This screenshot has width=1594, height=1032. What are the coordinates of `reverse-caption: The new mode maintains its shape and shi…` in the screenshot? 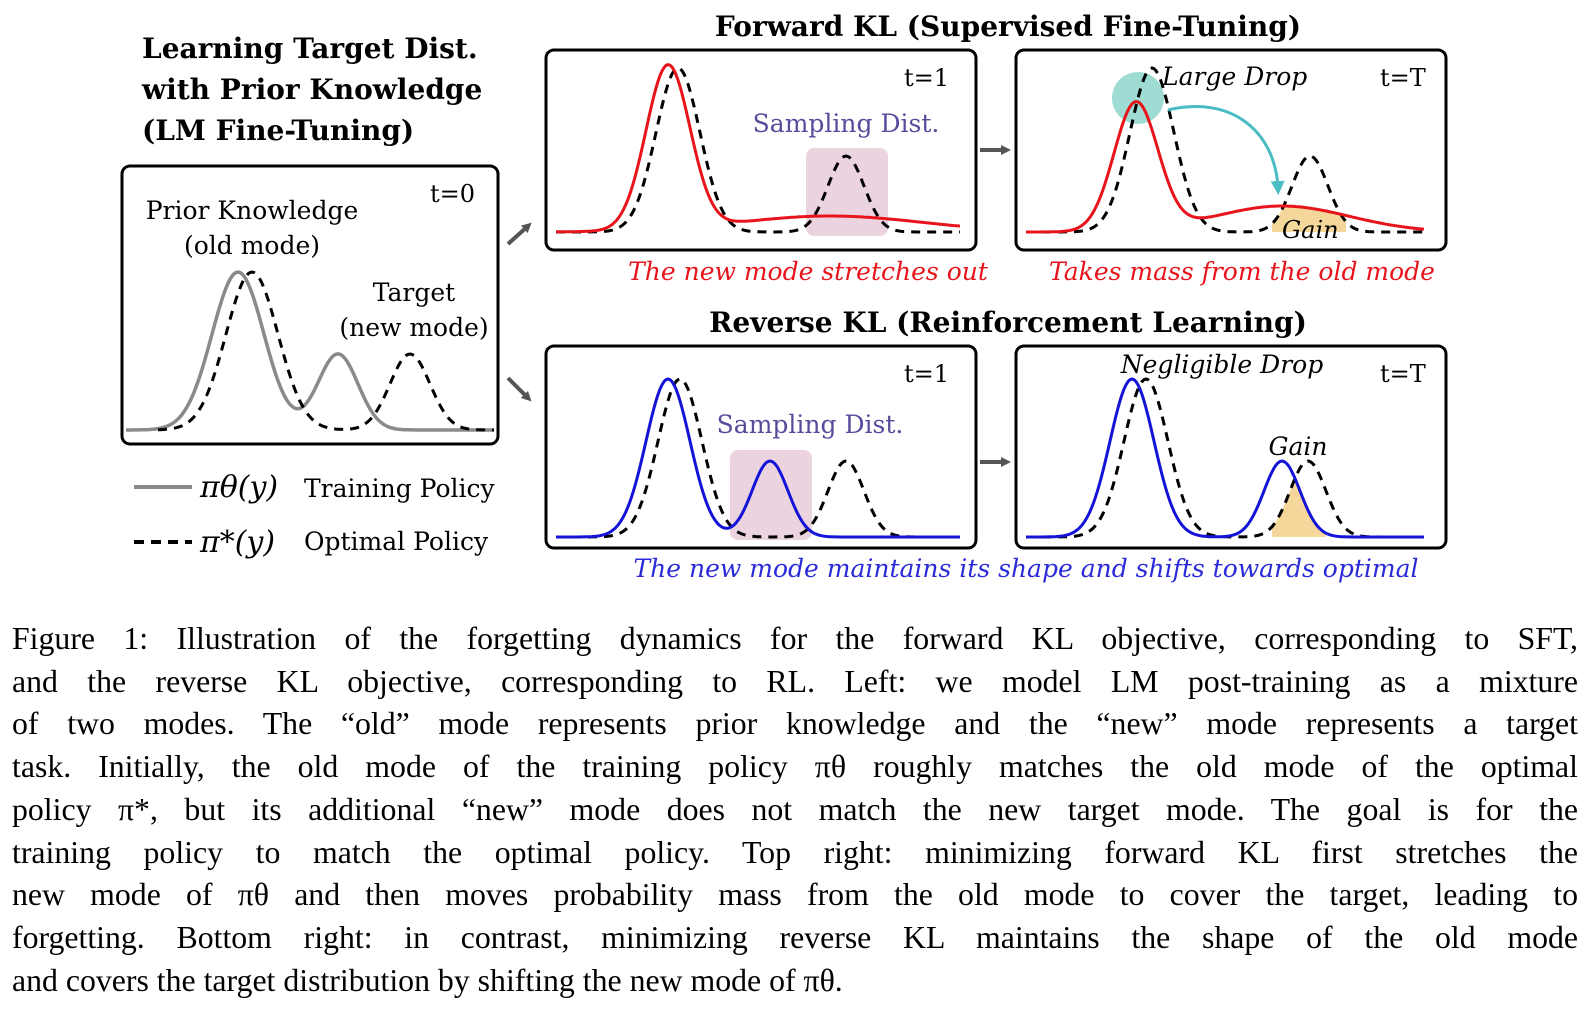 It's located at (1026, 568).